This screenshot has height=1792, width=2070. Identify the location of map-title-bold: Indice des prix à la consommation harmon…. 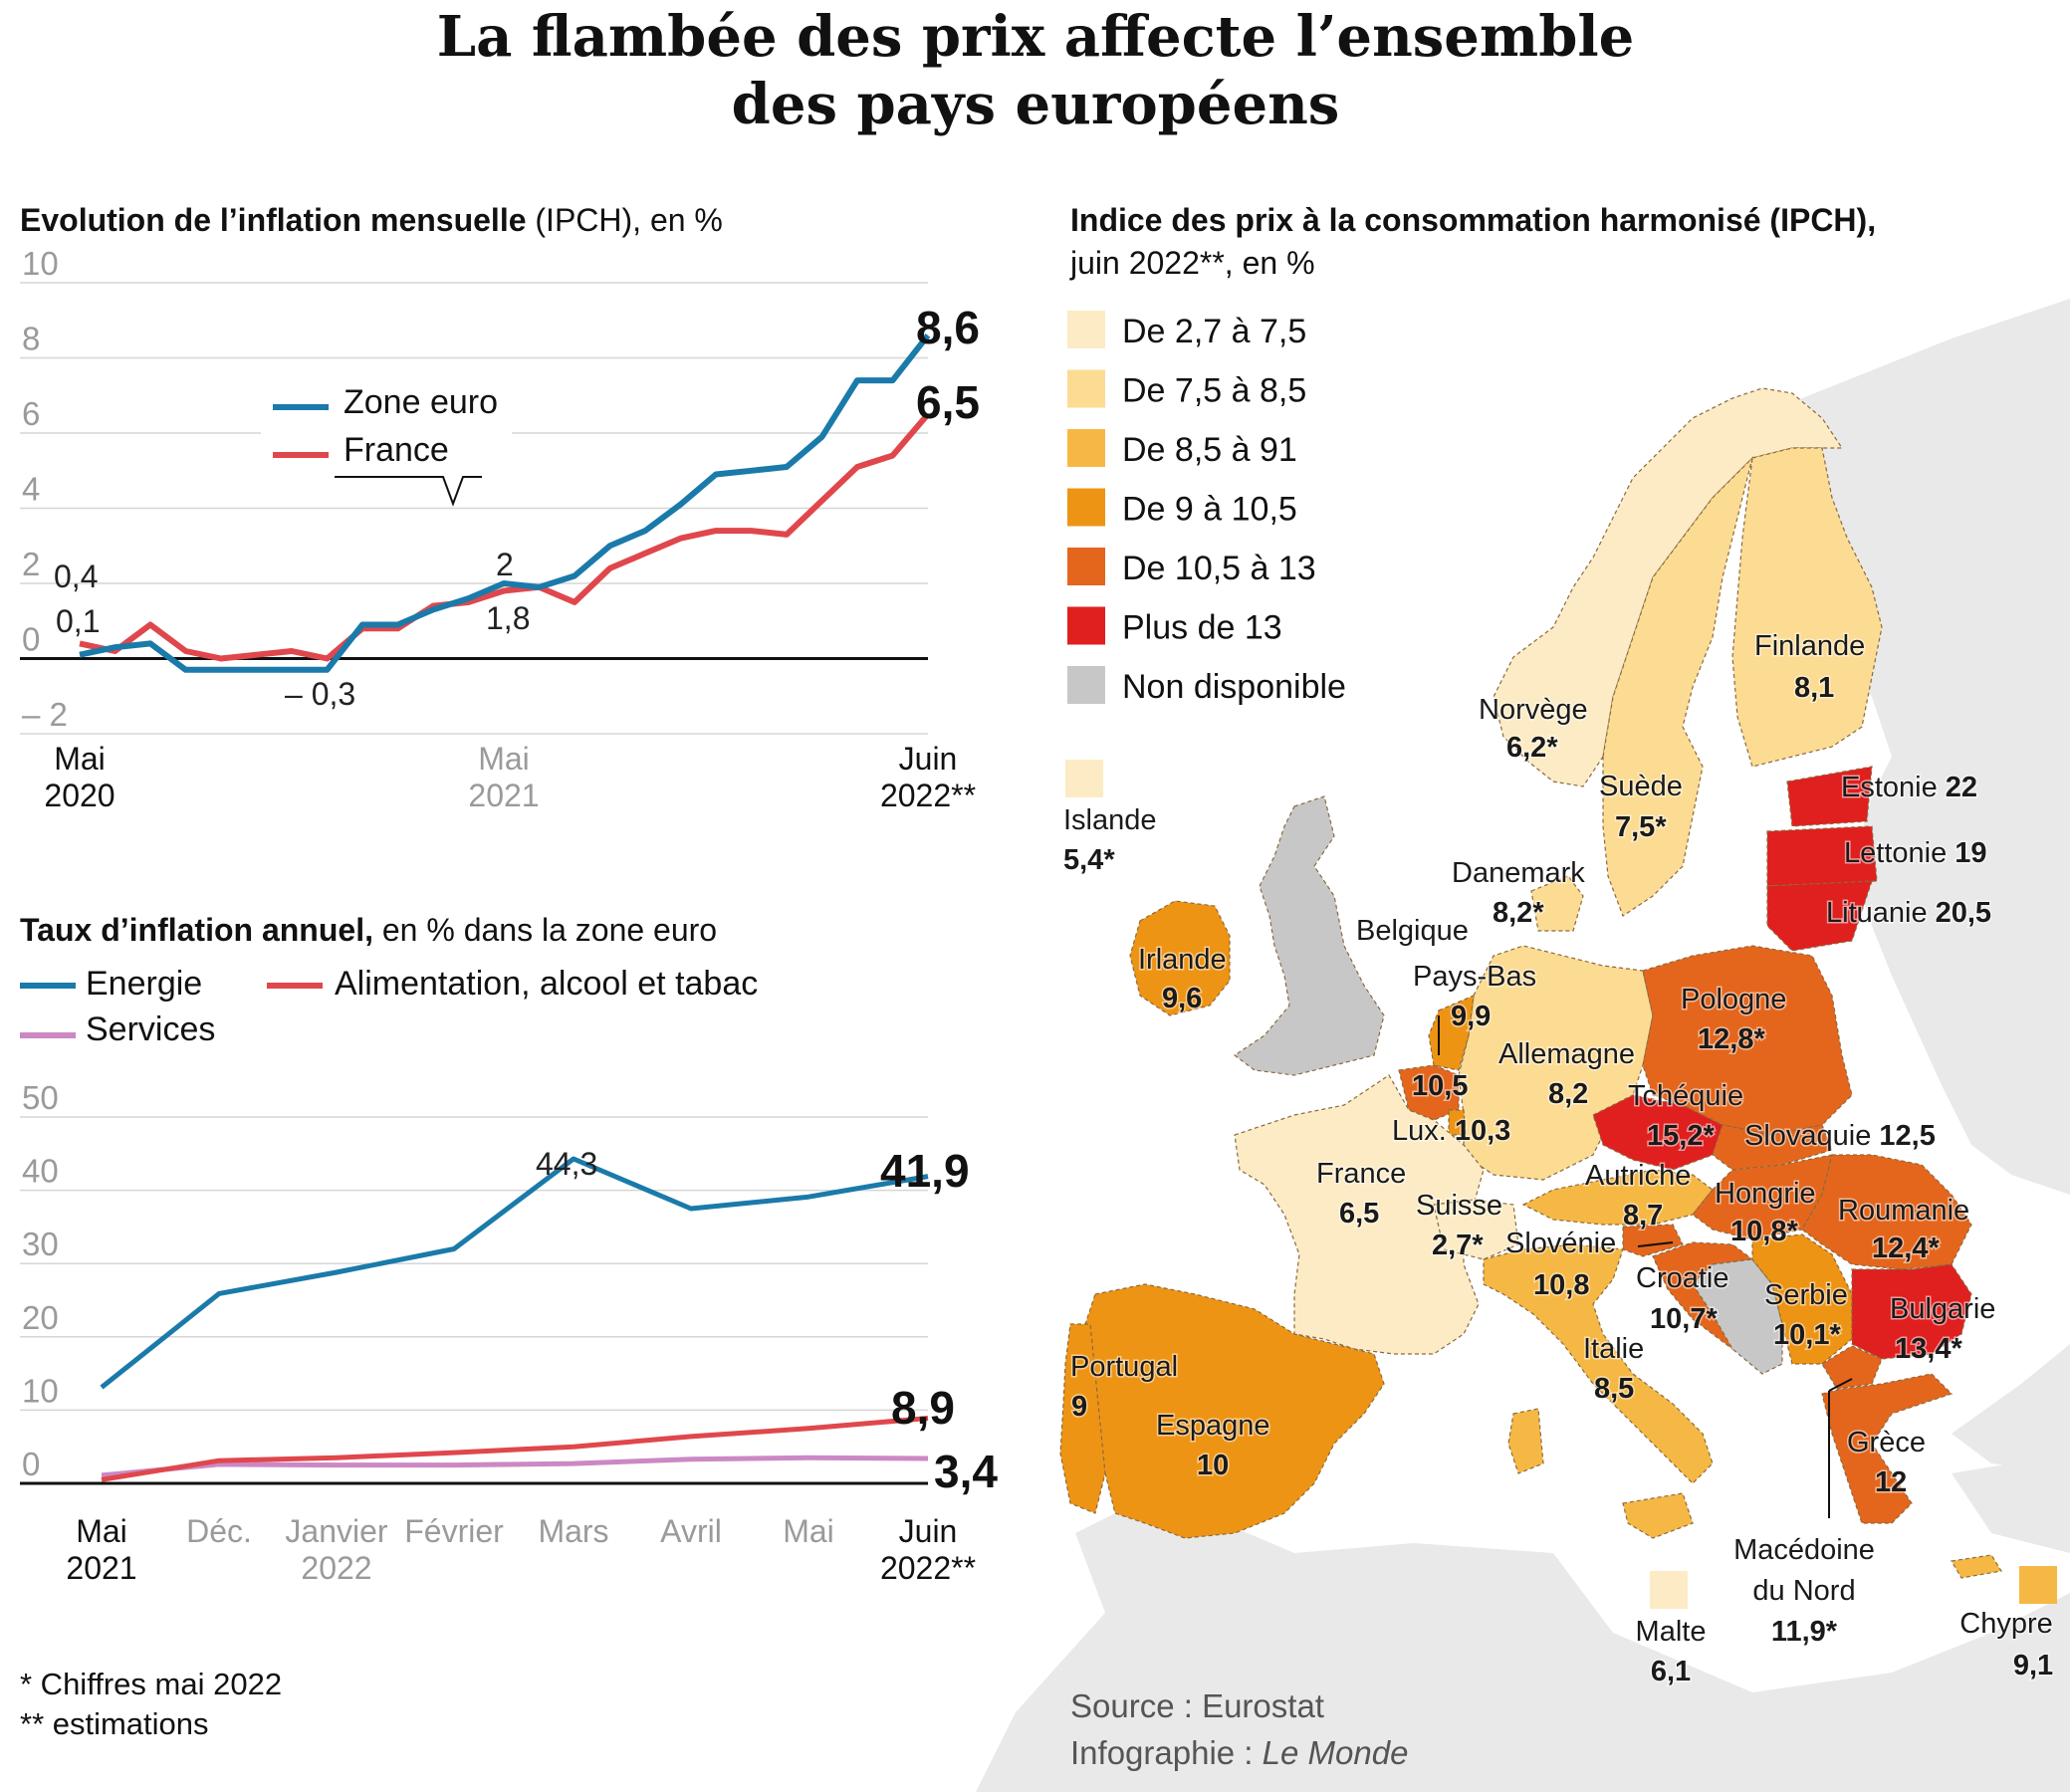
(1473, 220).